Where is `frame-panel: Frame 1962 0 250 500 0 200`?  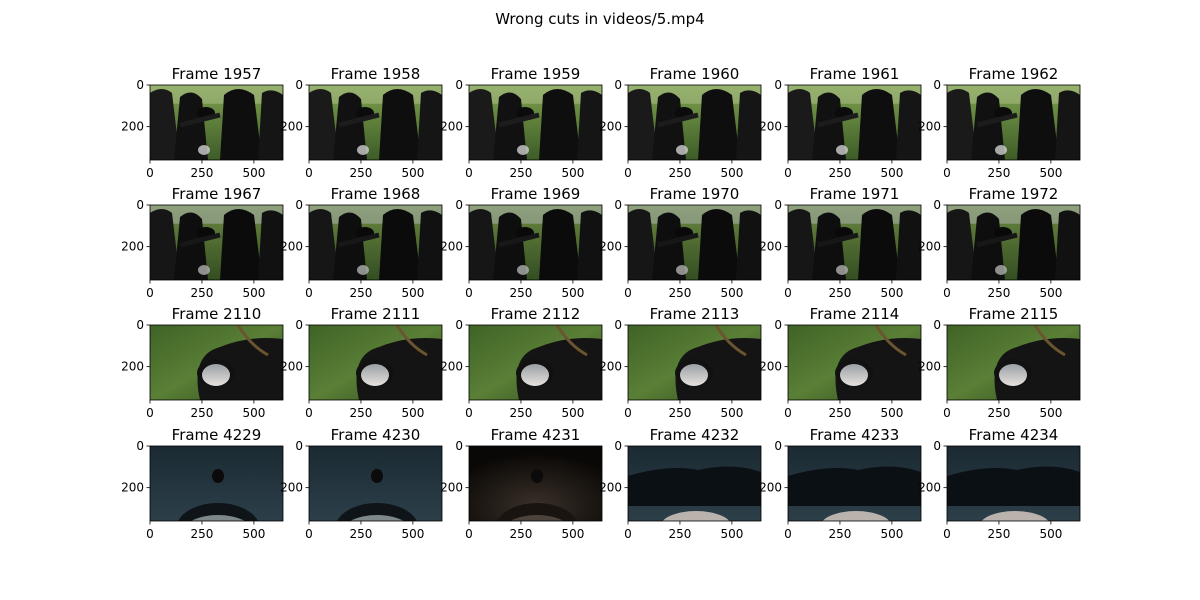 frame-panel: Frame 1962 0 250 500 0 200 is located at coordinates (999, 122).